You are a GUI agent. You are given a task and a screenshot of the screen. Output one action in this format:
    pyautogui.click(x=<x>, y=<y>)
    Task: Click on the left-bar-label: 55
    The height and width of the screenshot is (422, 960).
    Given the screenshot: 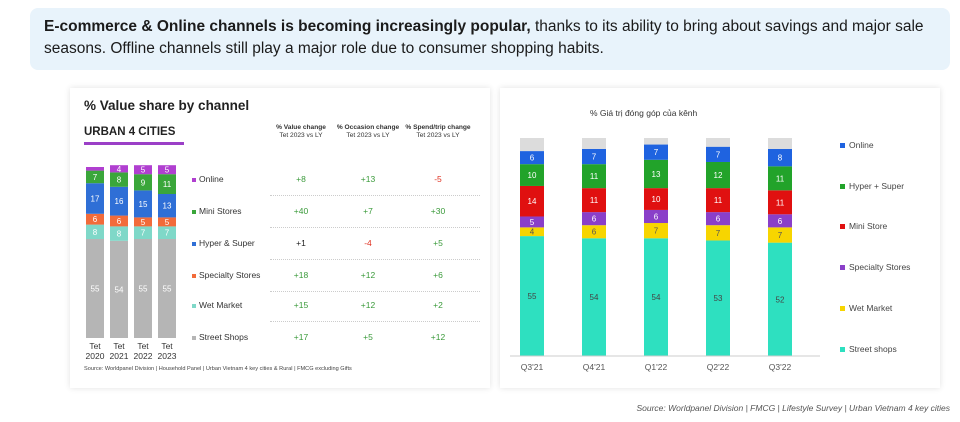 What is the action you would take?
    pyautogui.click(x=143, y=289)
    